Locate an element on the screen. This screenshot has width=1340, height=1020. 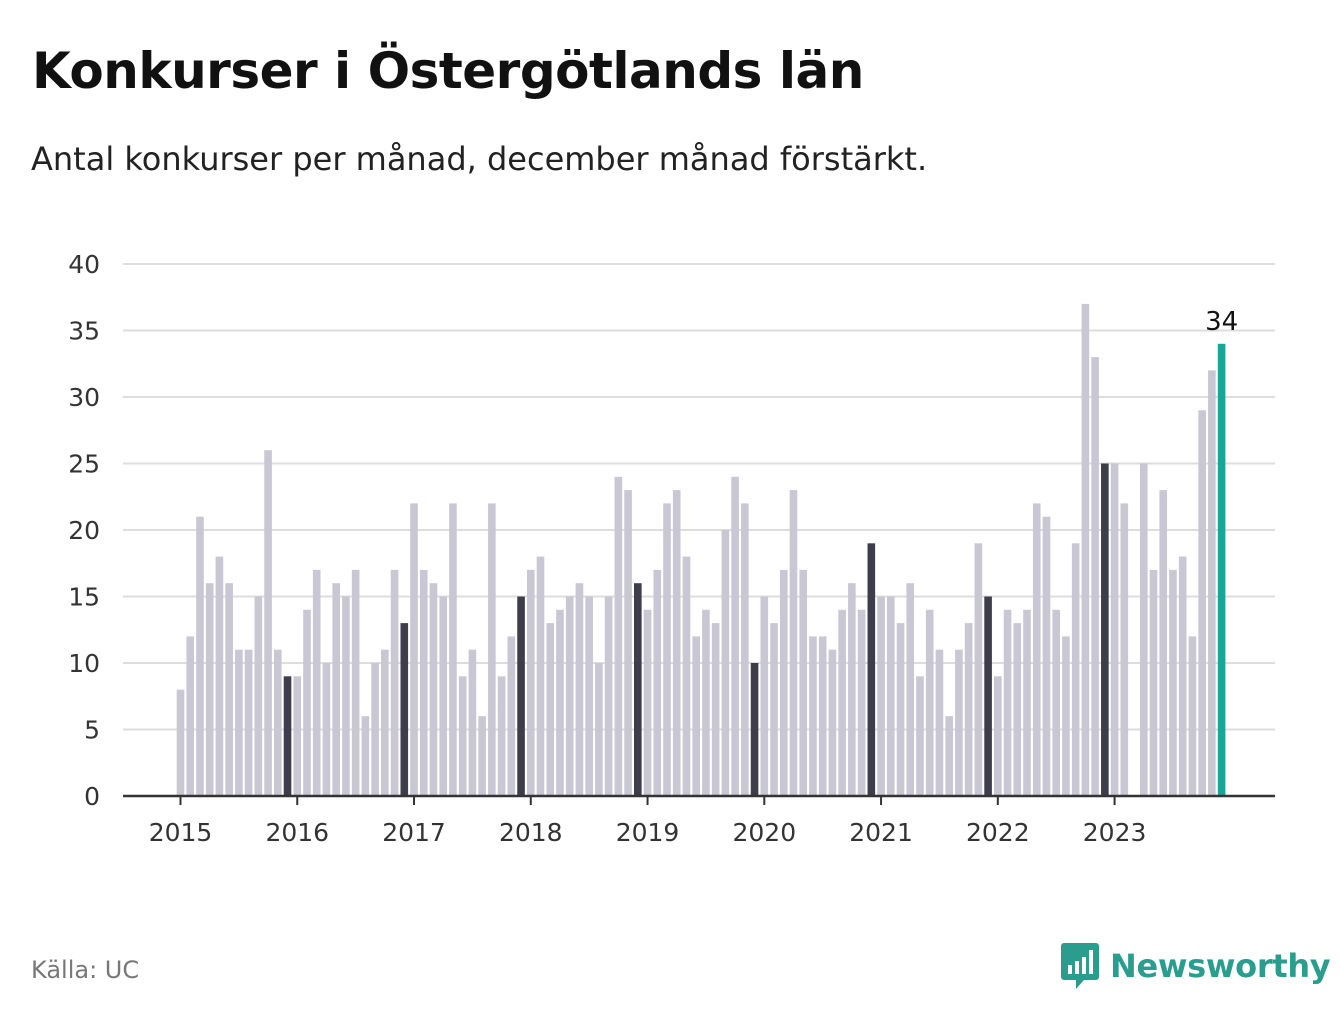
y-tick-label: 30 is located at coordinates (84, 397).